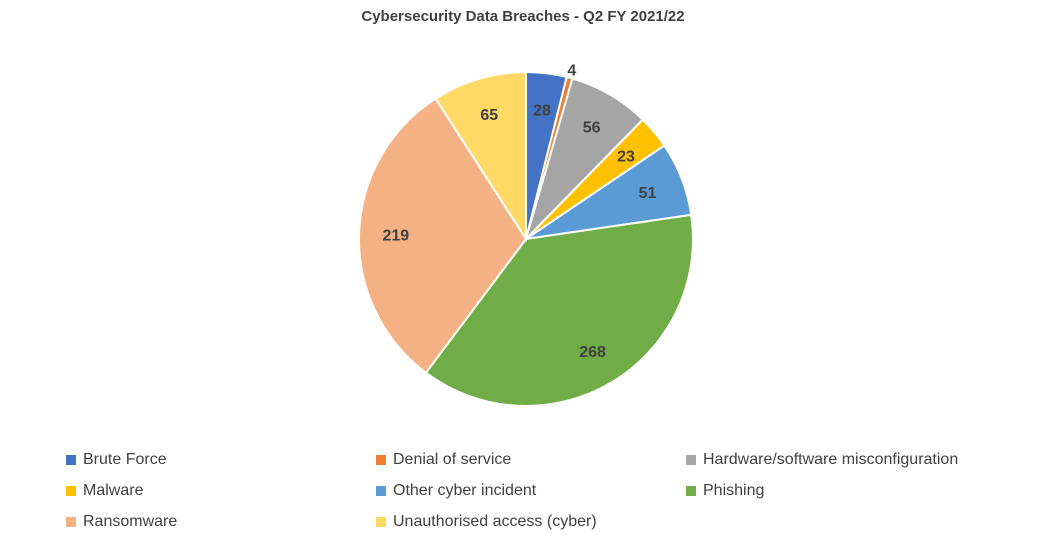  Describe the element at coordinates (395, 235) in the screenshot. I see `slice-value-label: 219` at that location.